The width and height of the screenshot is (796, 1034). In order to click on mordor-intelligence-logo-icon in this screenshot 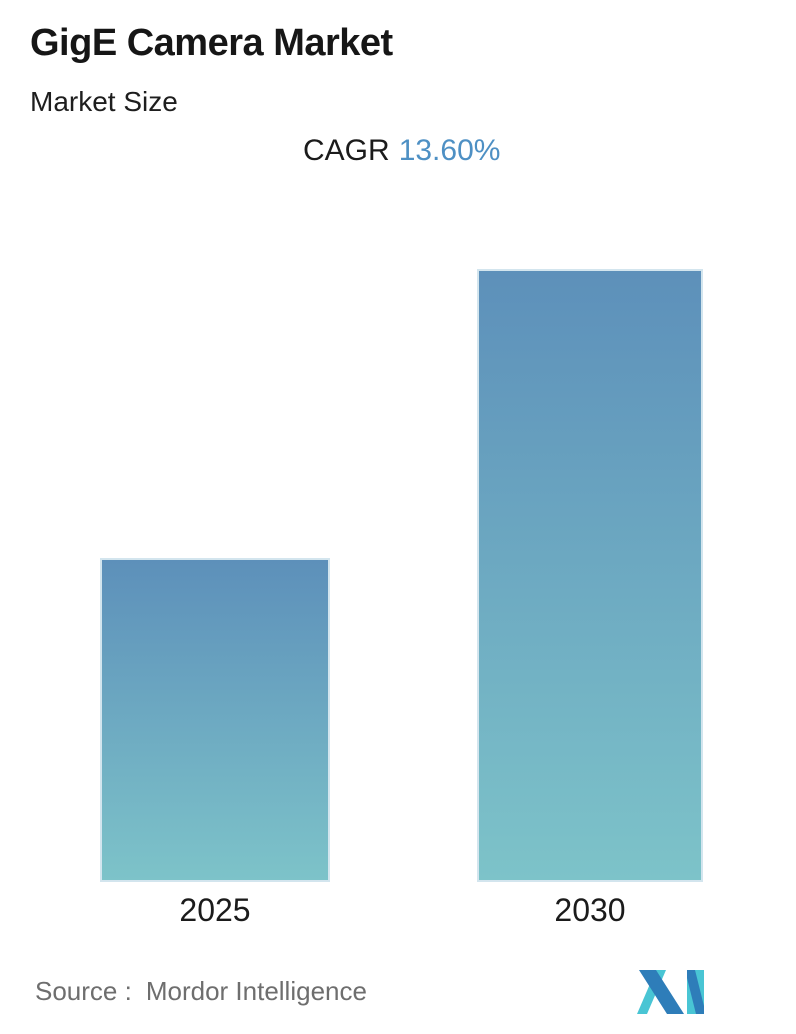, I will do `click(670, 992)`.